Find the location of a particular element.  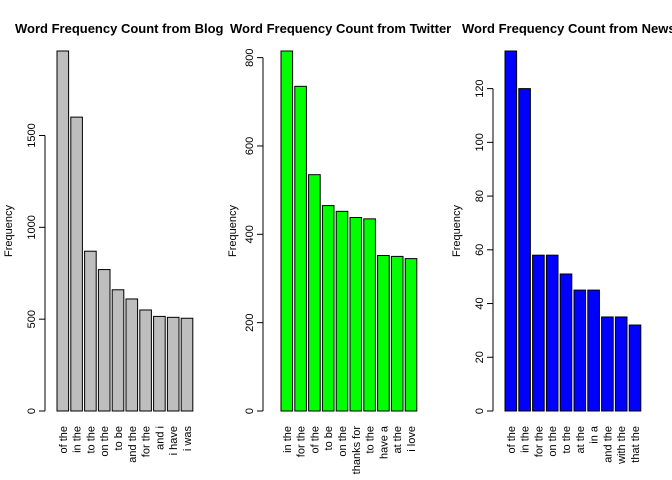

chart-title: Word Frequency Count from Blog is located at coordinates (119, 28).